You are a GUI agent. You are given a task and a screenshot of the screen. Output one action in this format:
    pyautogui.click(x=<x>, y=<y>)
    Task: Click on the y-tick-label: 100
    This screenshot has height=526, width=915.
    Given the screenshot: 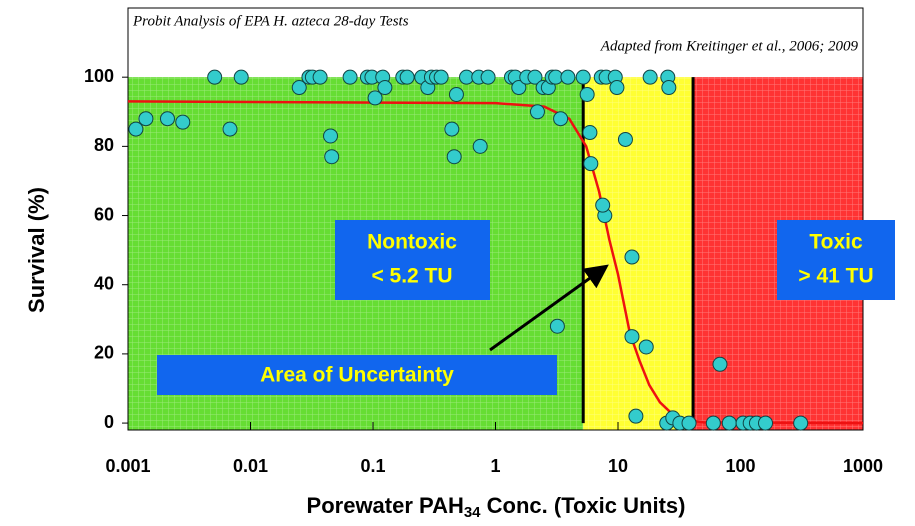 What is the action you would take?
    pyautogui.click(x=99, y=76)
    